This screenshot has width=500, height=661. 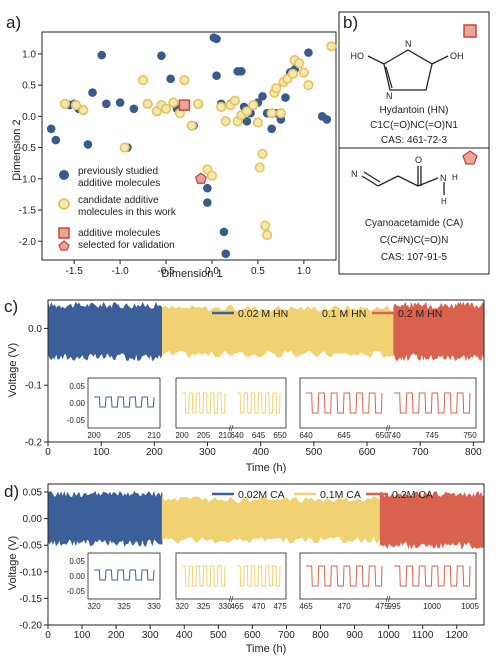 What do you see at coordinates (286, 635) in the screenshot?
I see `voltage-x-tick-label: 700` at bounding box center [286, 635].